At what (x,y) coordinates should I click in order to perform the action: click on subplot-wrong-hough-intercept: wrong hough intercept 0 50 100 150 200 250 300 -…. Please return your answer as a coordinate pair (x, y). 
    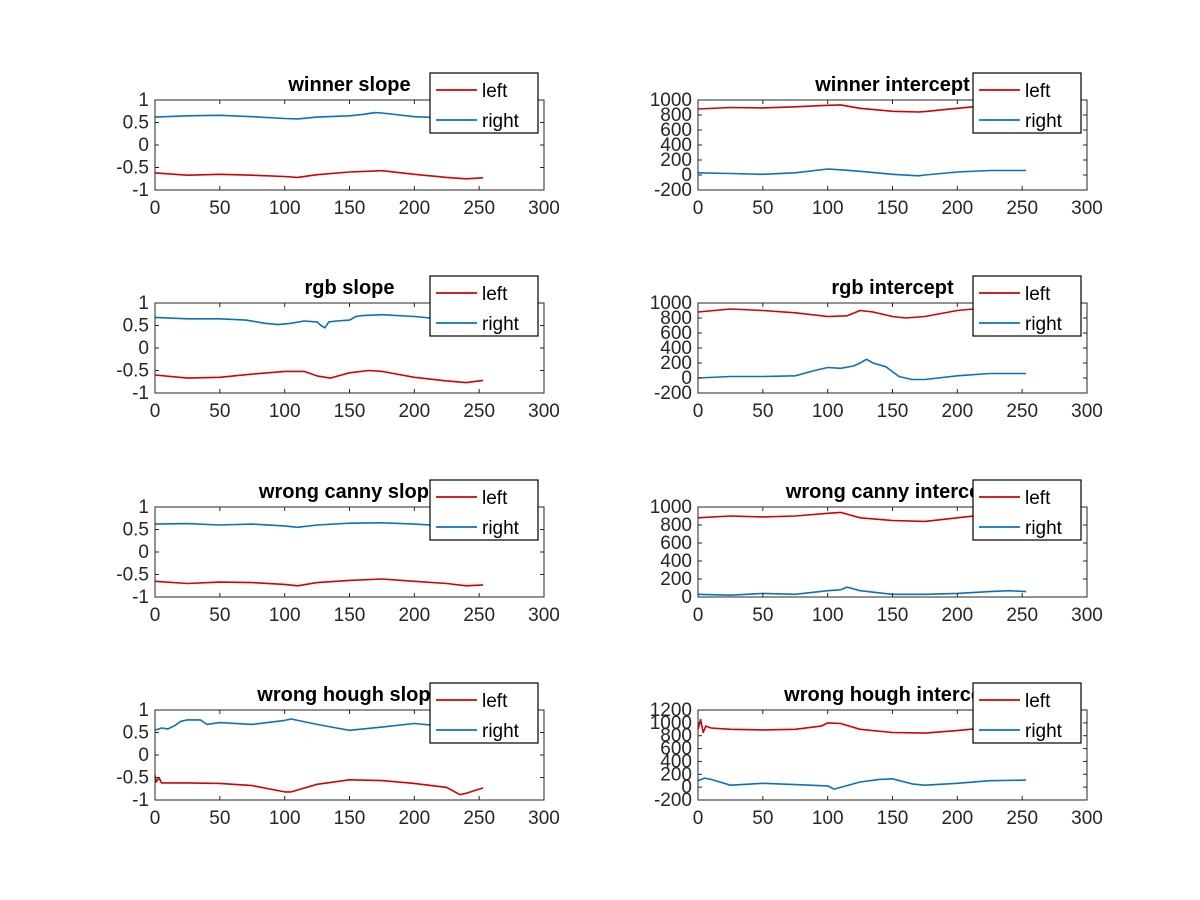
    Looking at the image, I should click on (876, 755).